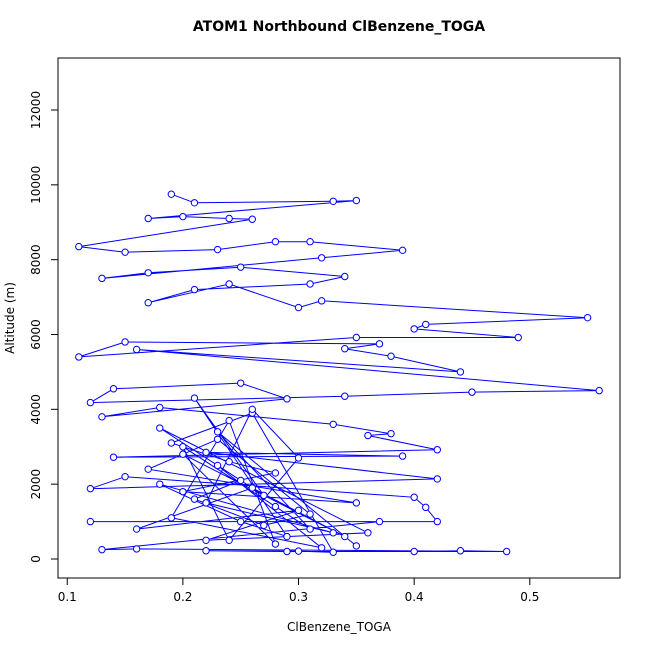  I want to click on y-tick-label: 6000, so click(36, 334).